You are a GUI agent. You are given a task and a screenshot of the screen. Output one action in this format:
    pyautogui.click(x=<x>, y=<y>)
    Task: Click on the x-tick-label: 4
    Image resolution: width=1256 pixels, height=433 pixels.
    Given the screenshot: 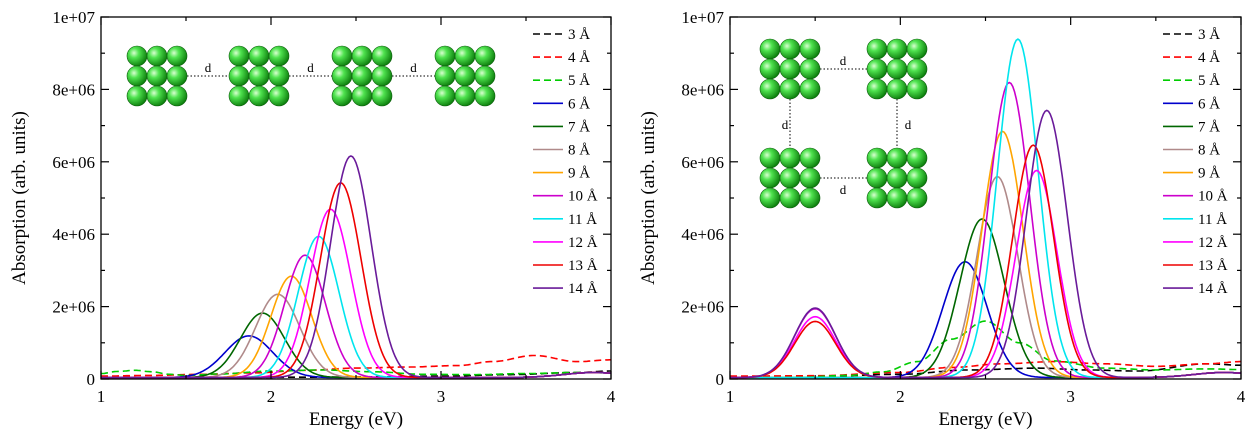 What is the action you would take?
    pyautogui.click(x=611, y=396)
    